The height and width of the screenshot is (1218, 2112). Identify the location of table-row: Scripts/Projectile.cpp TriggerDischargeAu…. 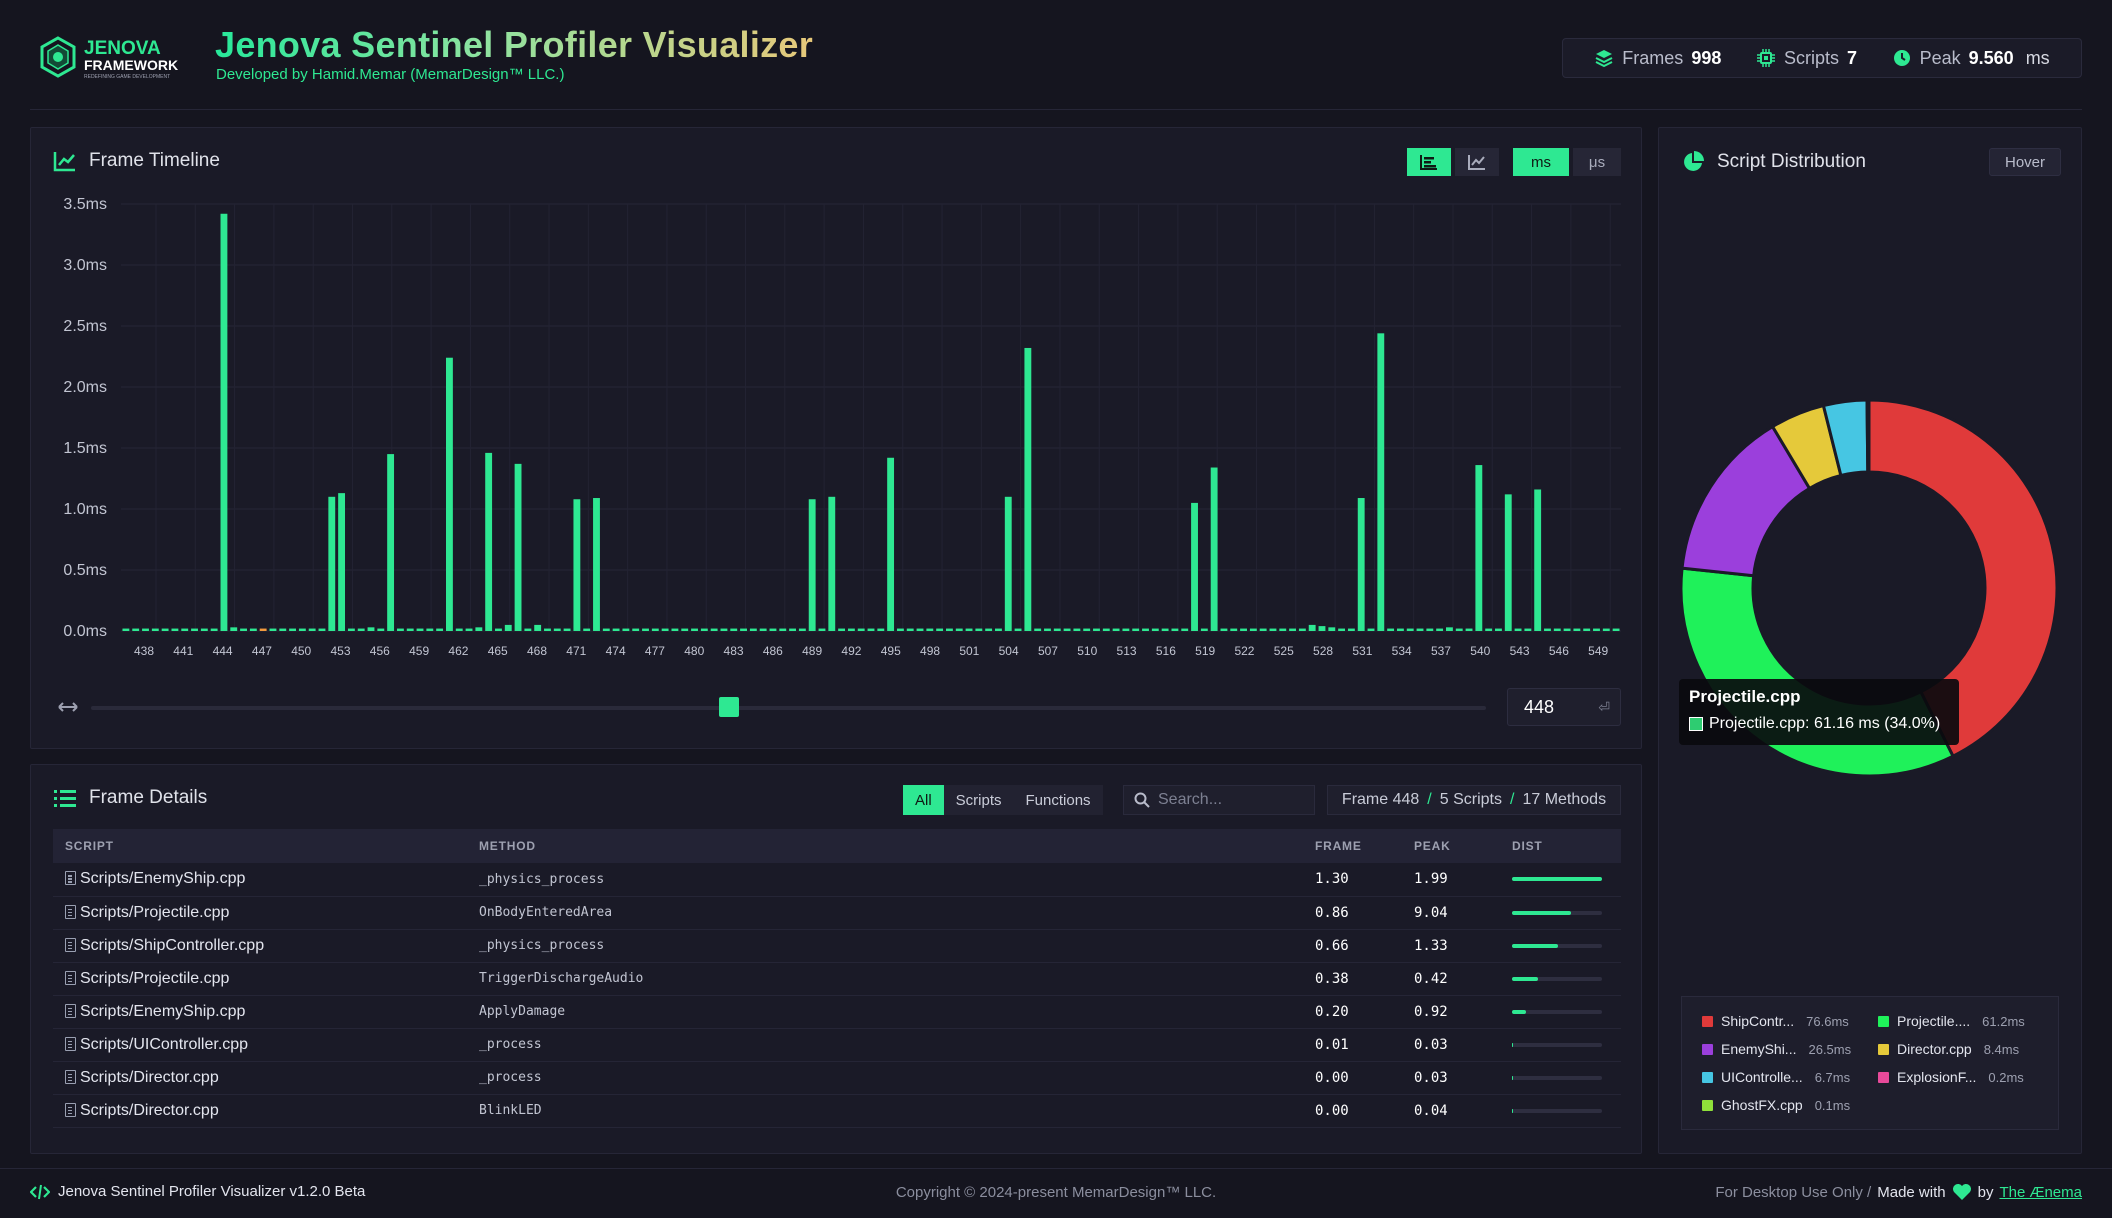
(837, 979).